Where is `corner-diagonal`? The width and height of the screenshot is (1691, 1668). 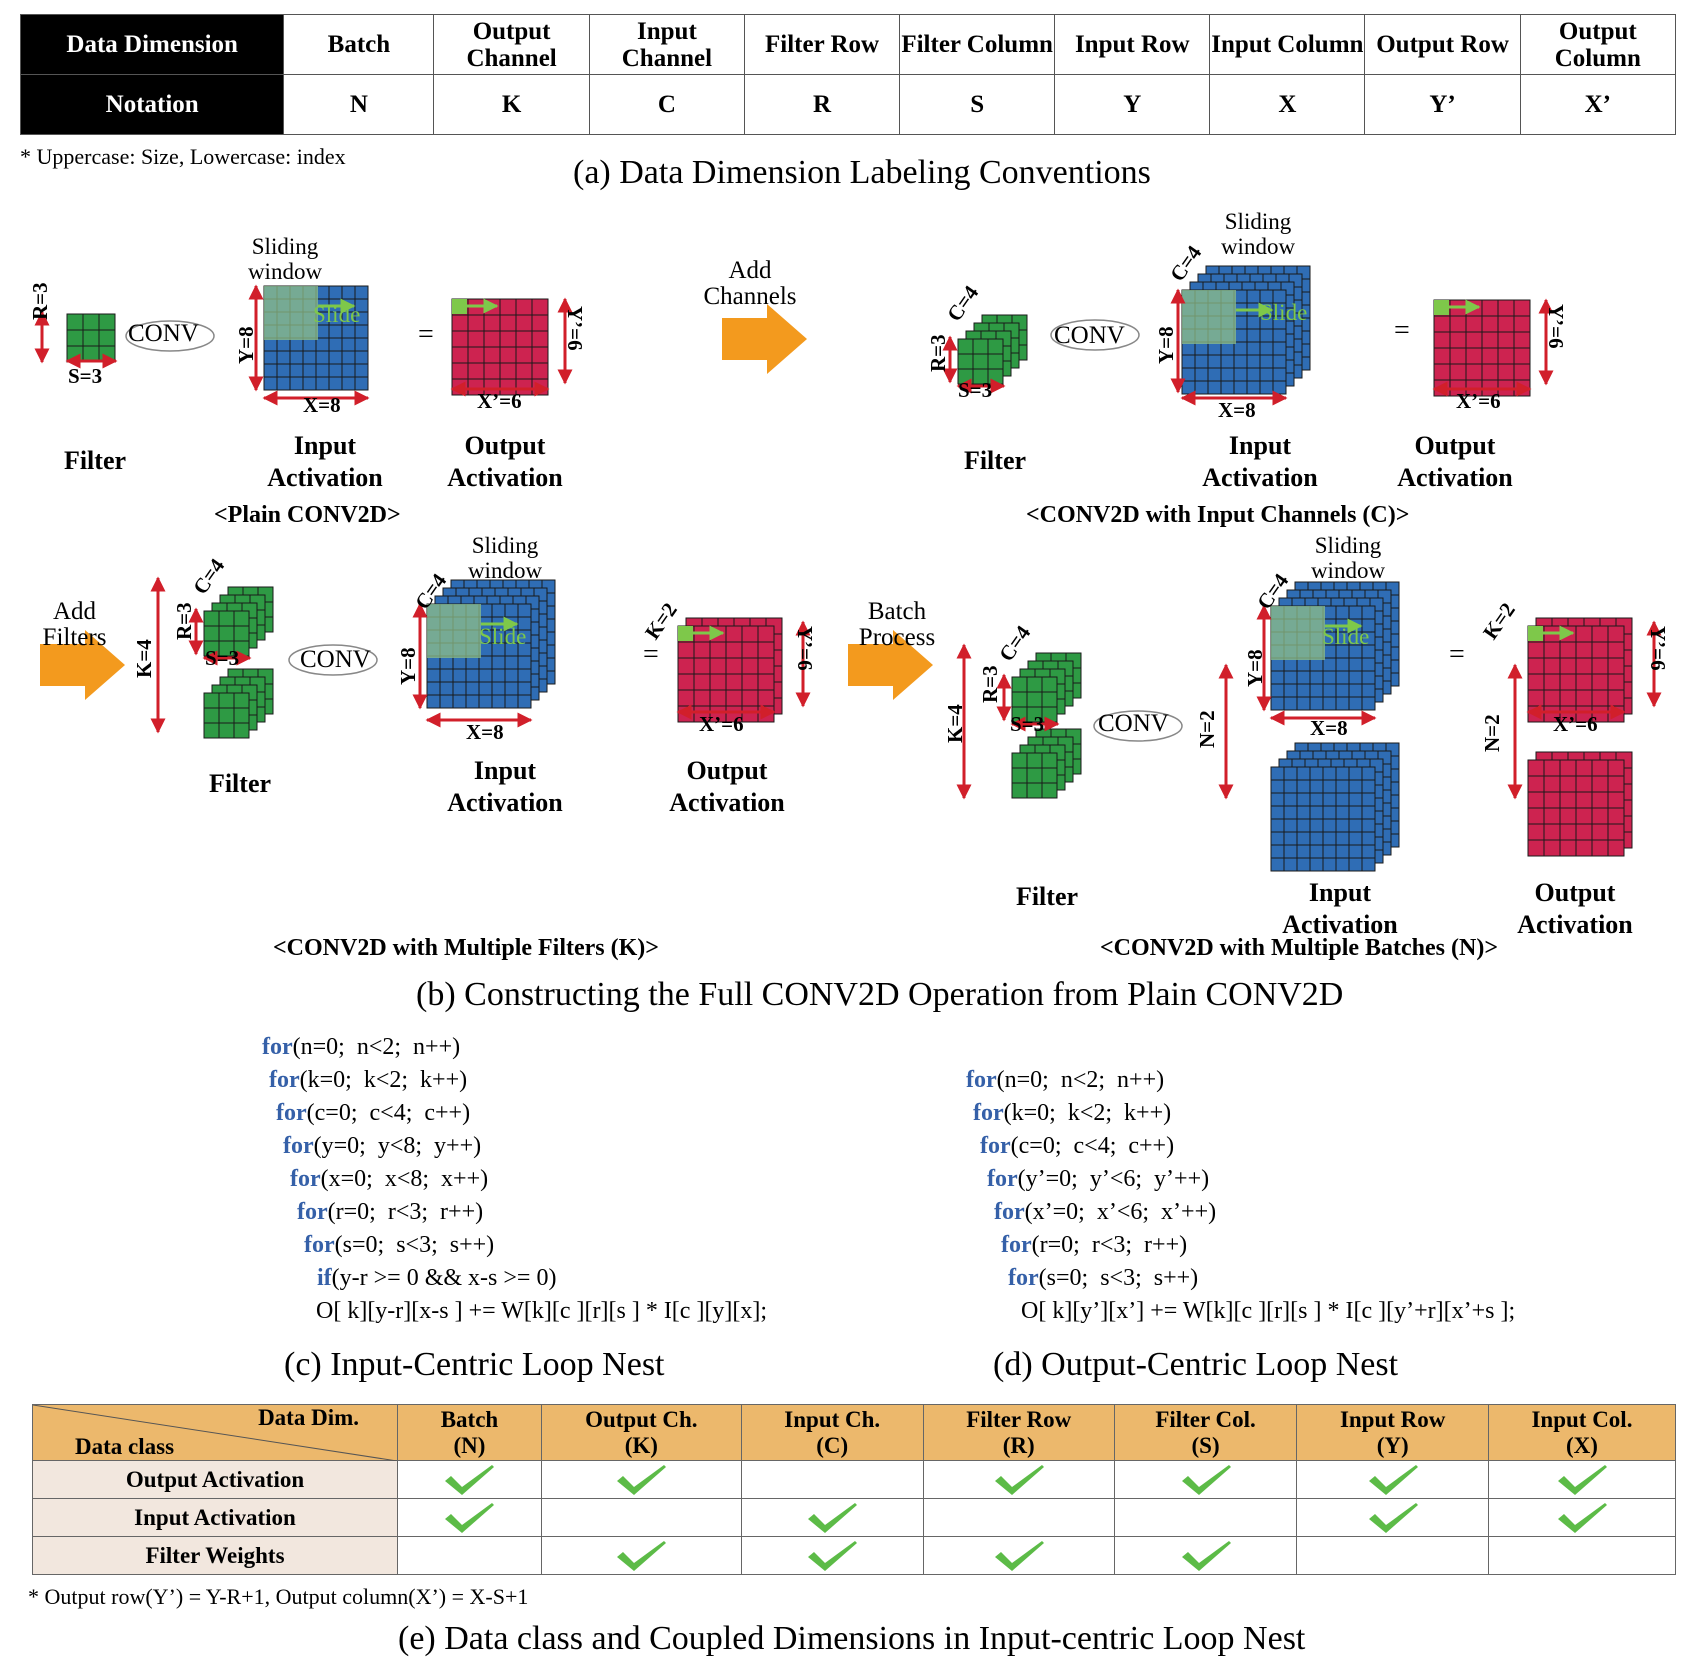
corner-diagonal is located at coordinates (215, 1433).